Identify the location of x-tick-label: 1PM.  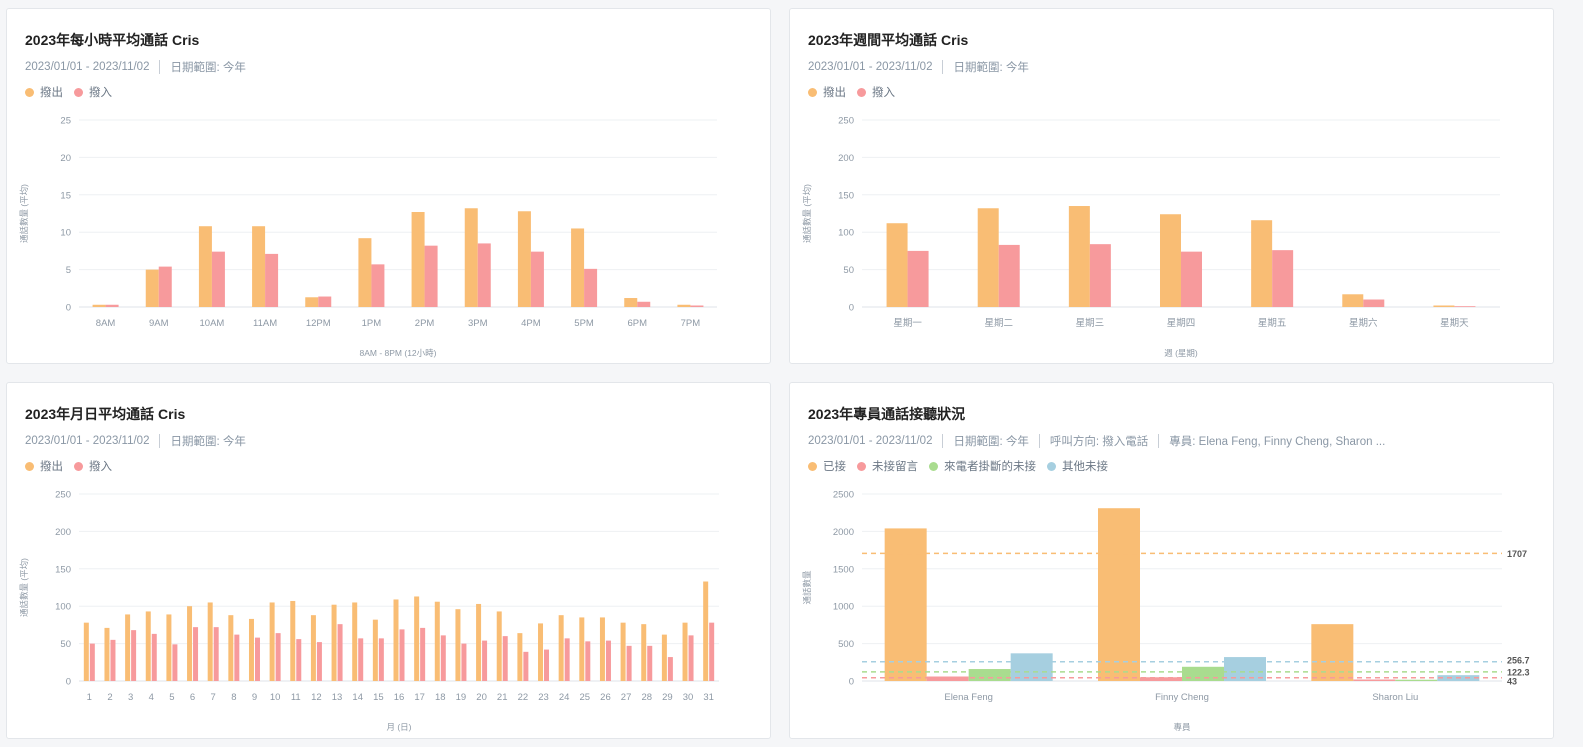
(372, 323).